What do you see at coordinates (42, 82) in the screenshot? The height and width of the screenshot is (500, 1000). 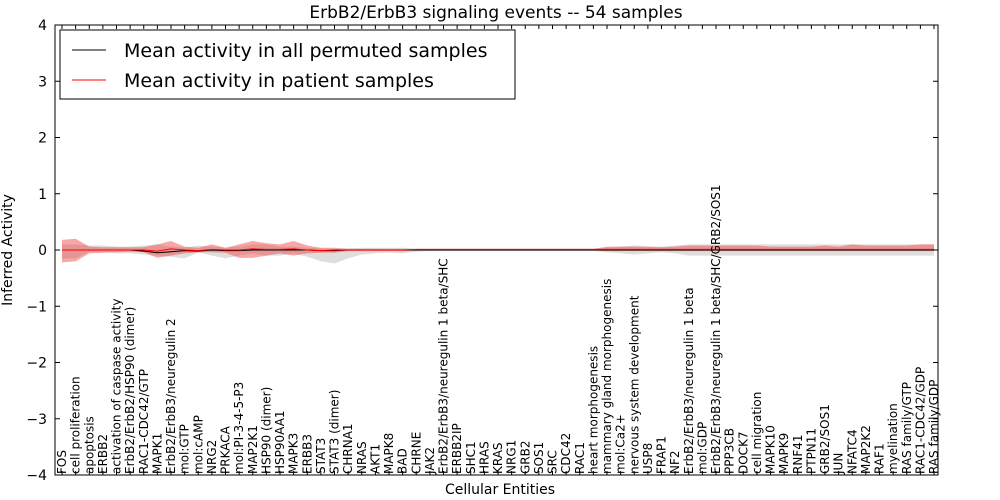 I see `y-tick-label: 3` at bounding box center [42, 82].